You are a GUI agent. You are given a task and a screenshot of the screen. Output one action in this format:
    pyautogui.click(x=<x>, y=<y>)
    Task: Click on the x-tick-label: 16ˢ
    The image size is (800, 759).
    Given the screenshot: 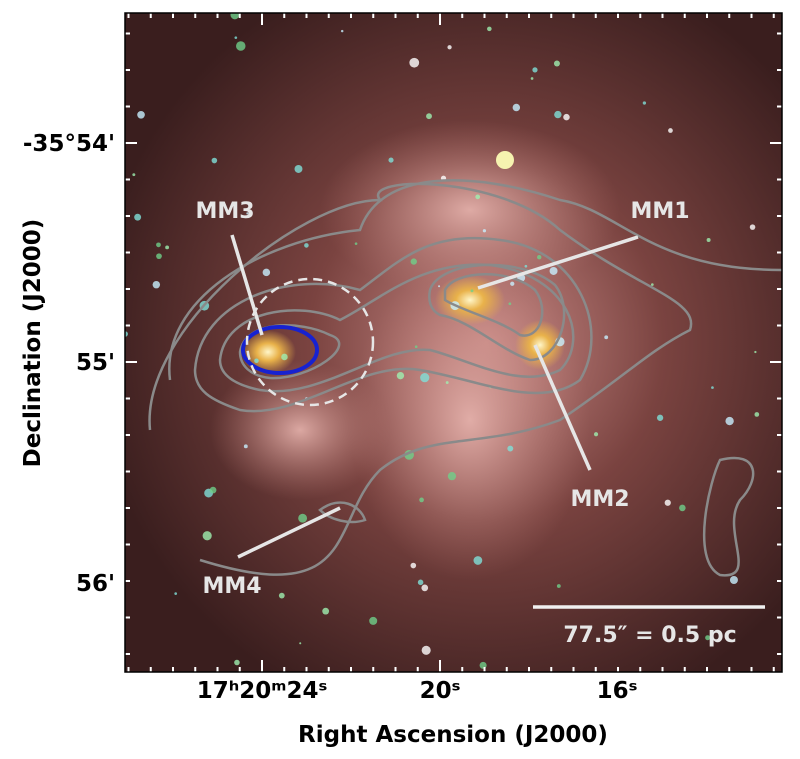 What is the action you would take?
    pyautogui.click(x=617, y=691)
    